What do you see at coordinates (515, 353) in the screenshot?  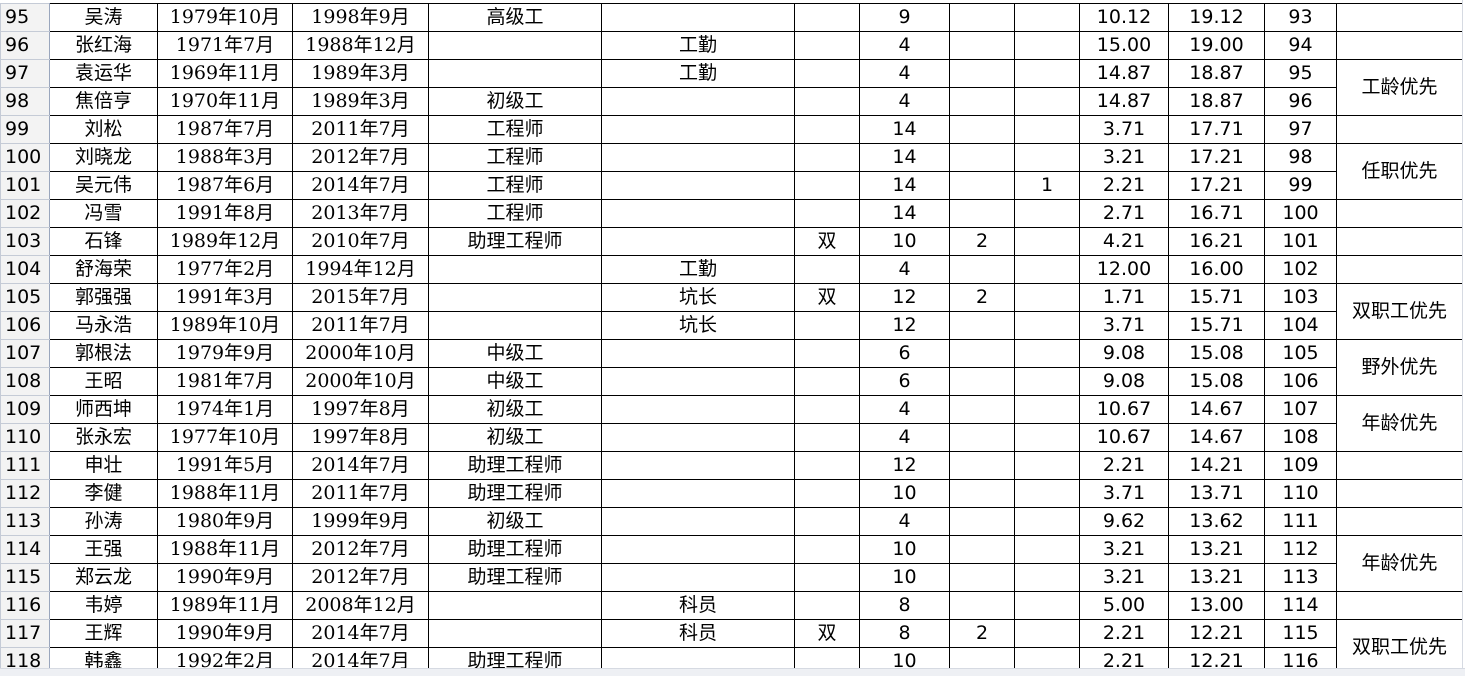 I see `tech-title-cell: 中级工` at bounding box center [515, 353].